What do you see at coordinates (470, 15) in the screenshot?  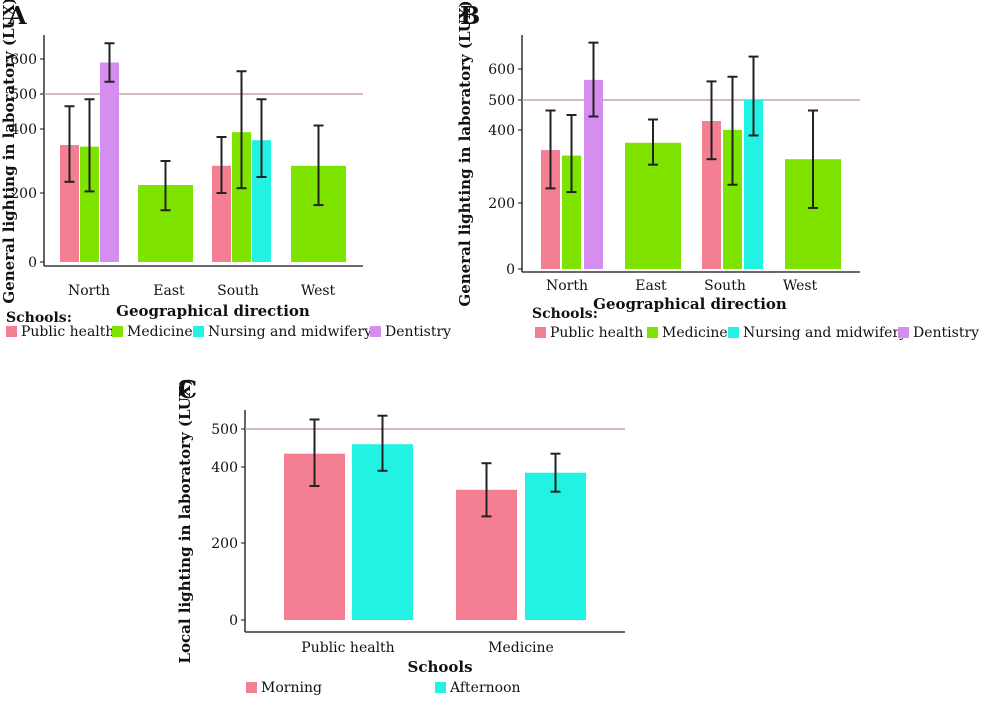 I see `panel-letter-b: B` at bounding box center [470, 15].